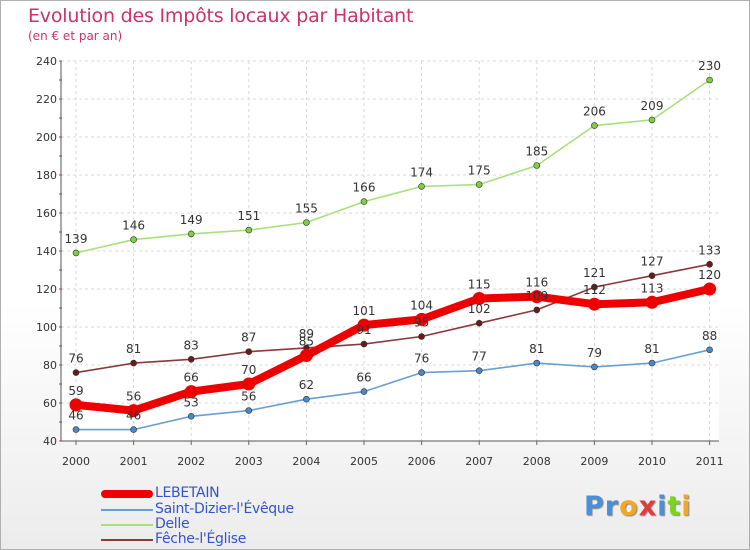 The image size is (750, 550). What do you see at coordinates (191, 378) in the screenshot?
I see `data-label-lebetain: 66` at bounding box center [191, 378].